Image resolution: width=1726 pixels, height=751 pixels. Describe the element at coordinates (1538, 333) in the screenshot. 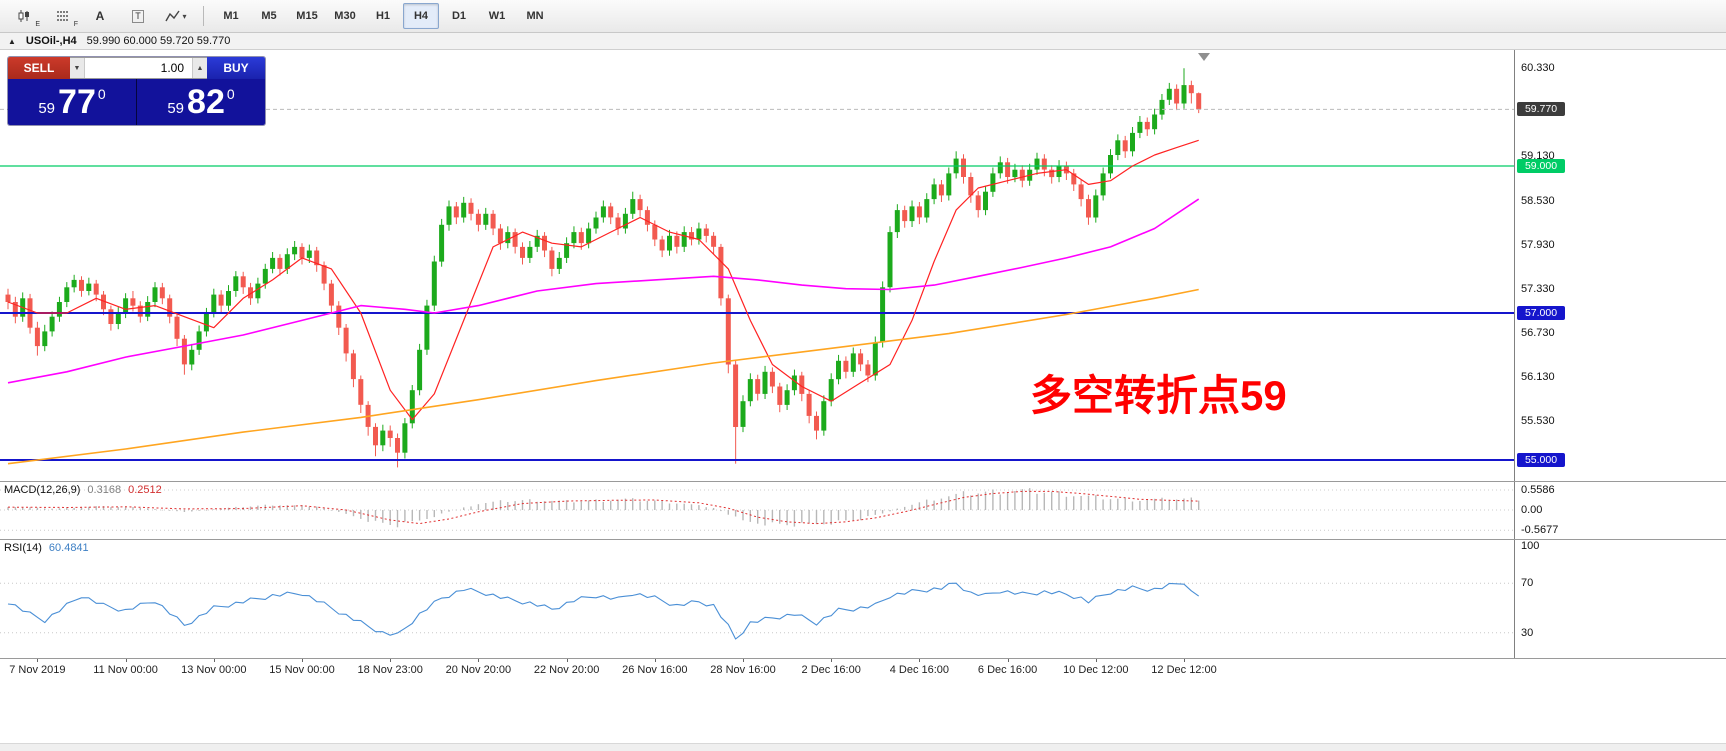

I see `price-tick: 56.730` at that location.